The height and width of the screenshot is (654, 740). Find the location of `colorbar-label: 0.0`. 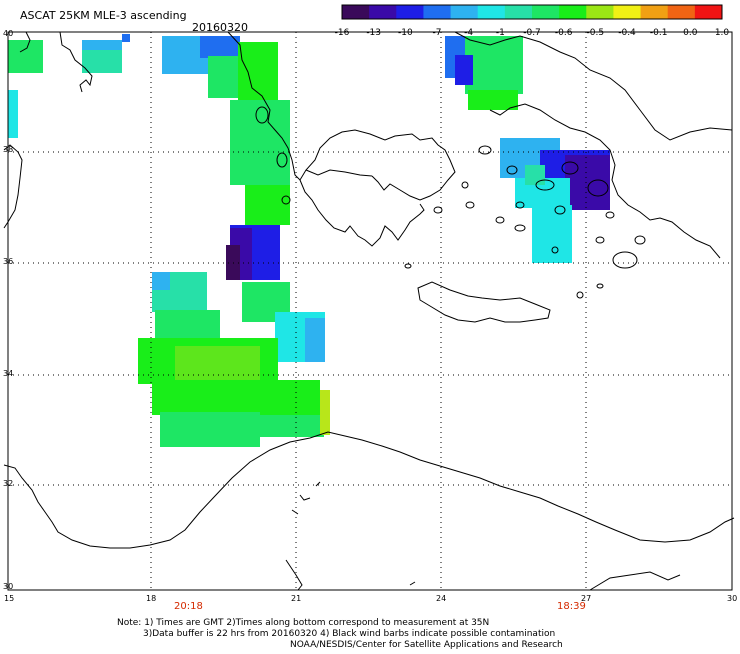

colorbar-label: 0.0 is located at coordinates (690, 33).